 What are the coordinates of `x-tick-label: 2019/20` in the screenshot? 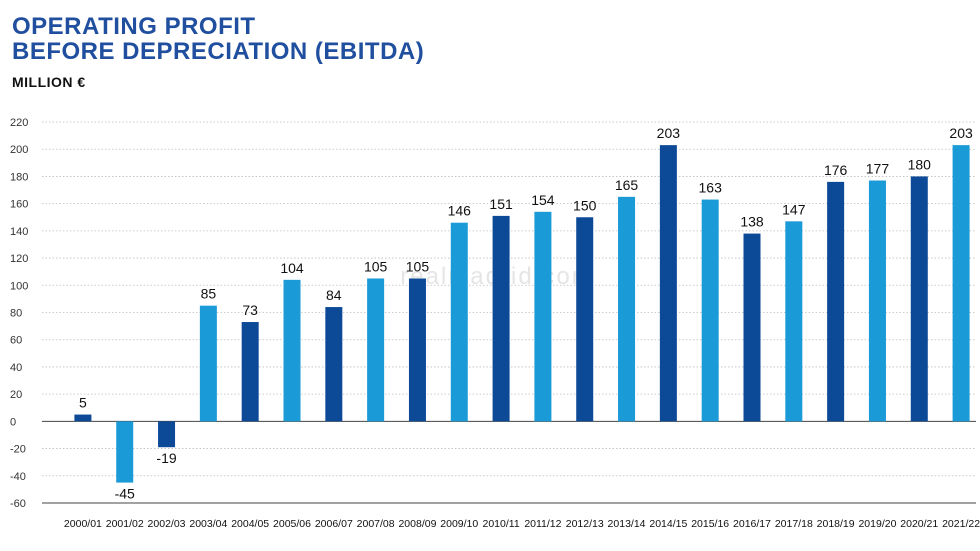 It's located at (877, 524).